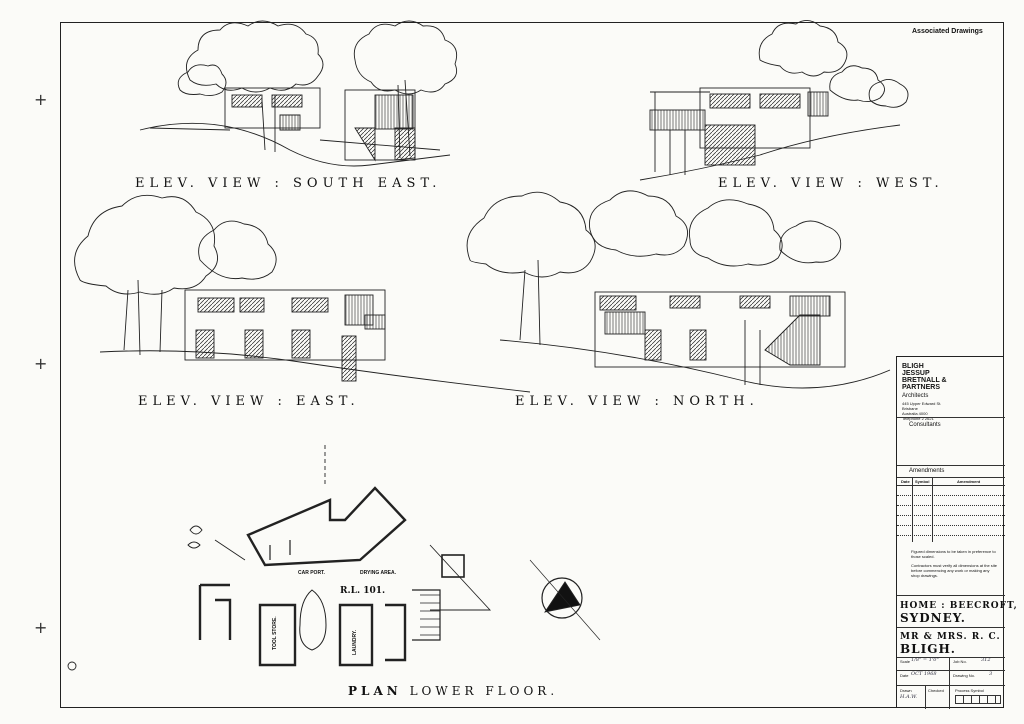  I want to click on elevation-title-west: ELEV. VIEW : WEST., so click(831, 183).